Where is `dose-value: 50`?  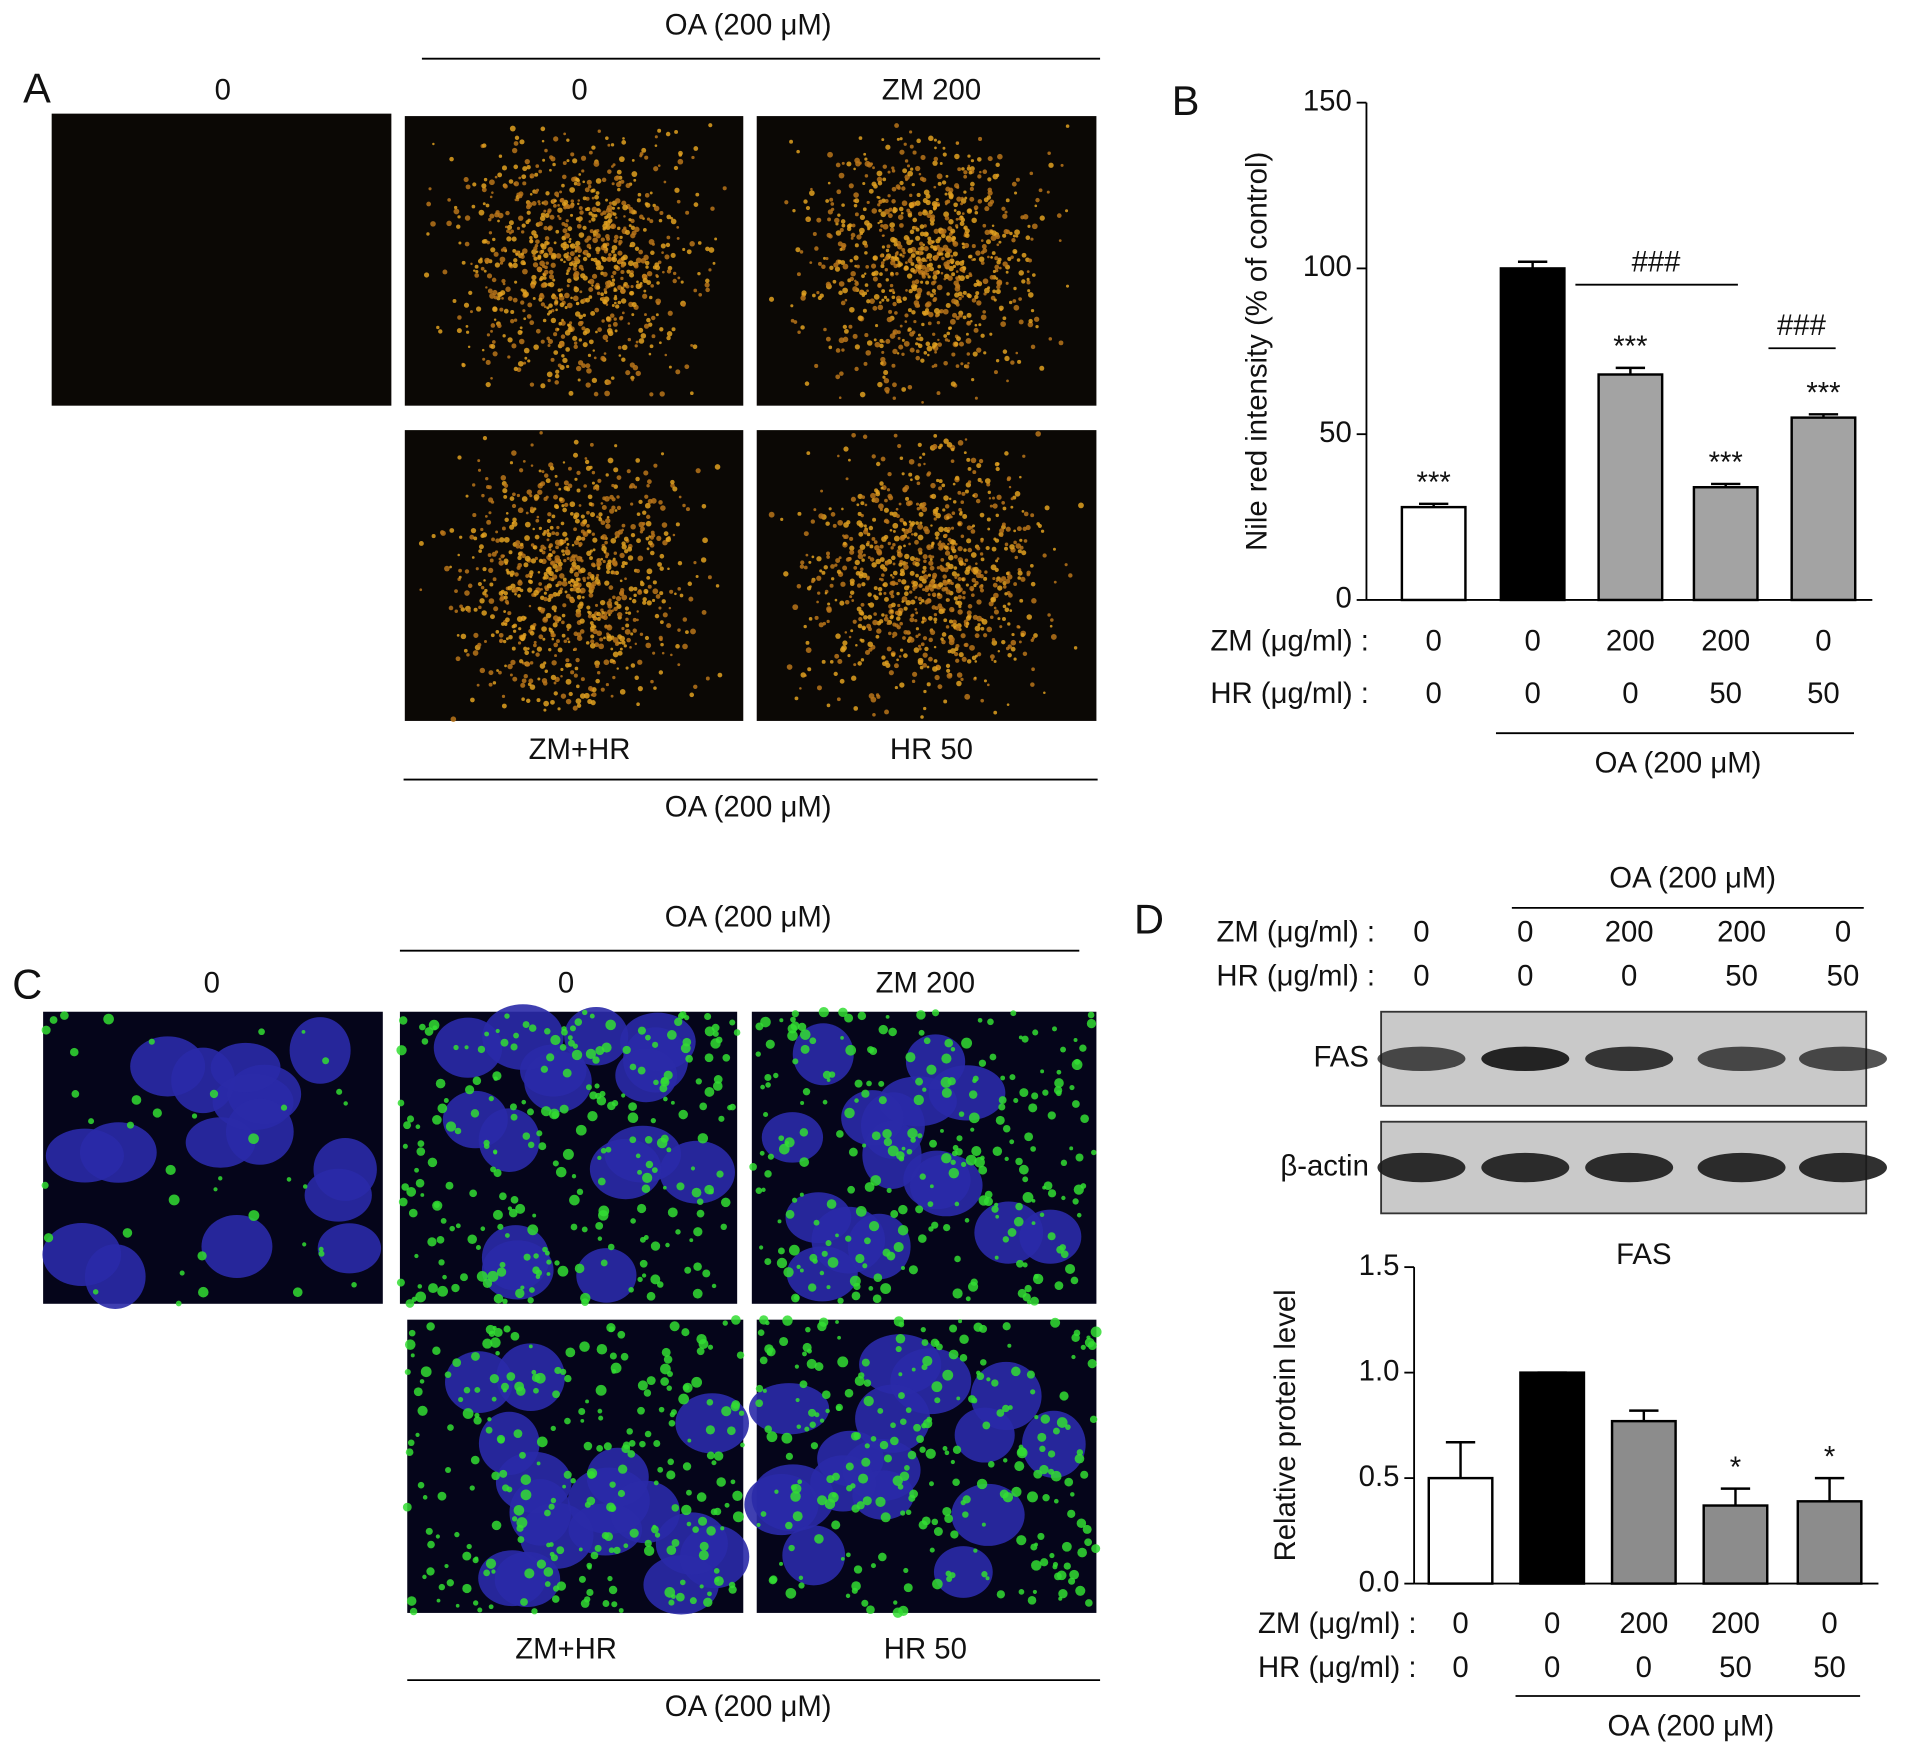 dose-value: 50 is located at coordinates (1735, 1667).